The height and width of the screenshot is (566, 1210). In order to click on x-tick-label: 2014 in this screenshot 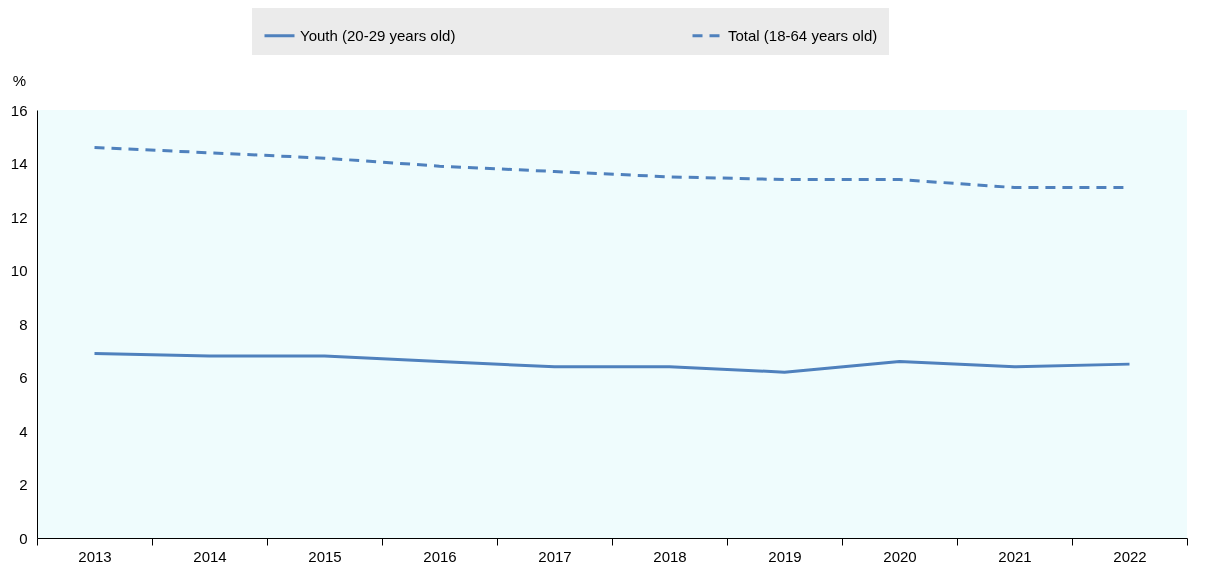, I will do `click(210, 556)`.